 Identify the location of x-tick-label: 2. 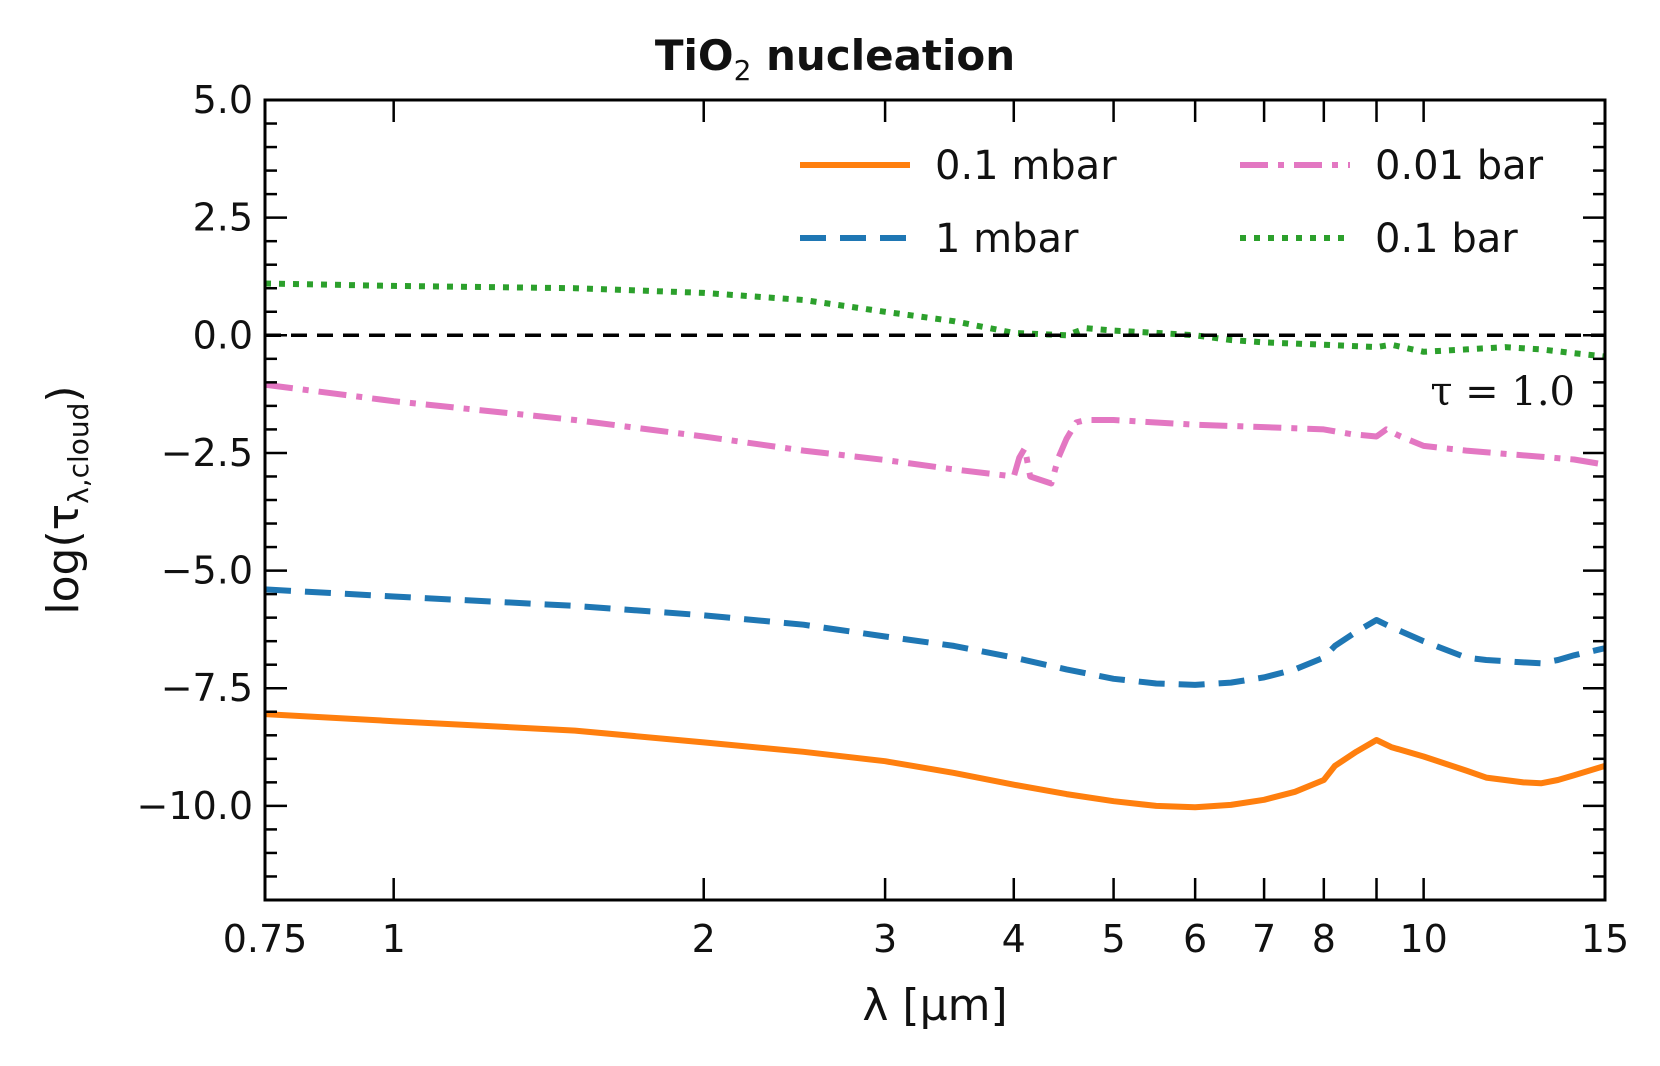
(704, 939).